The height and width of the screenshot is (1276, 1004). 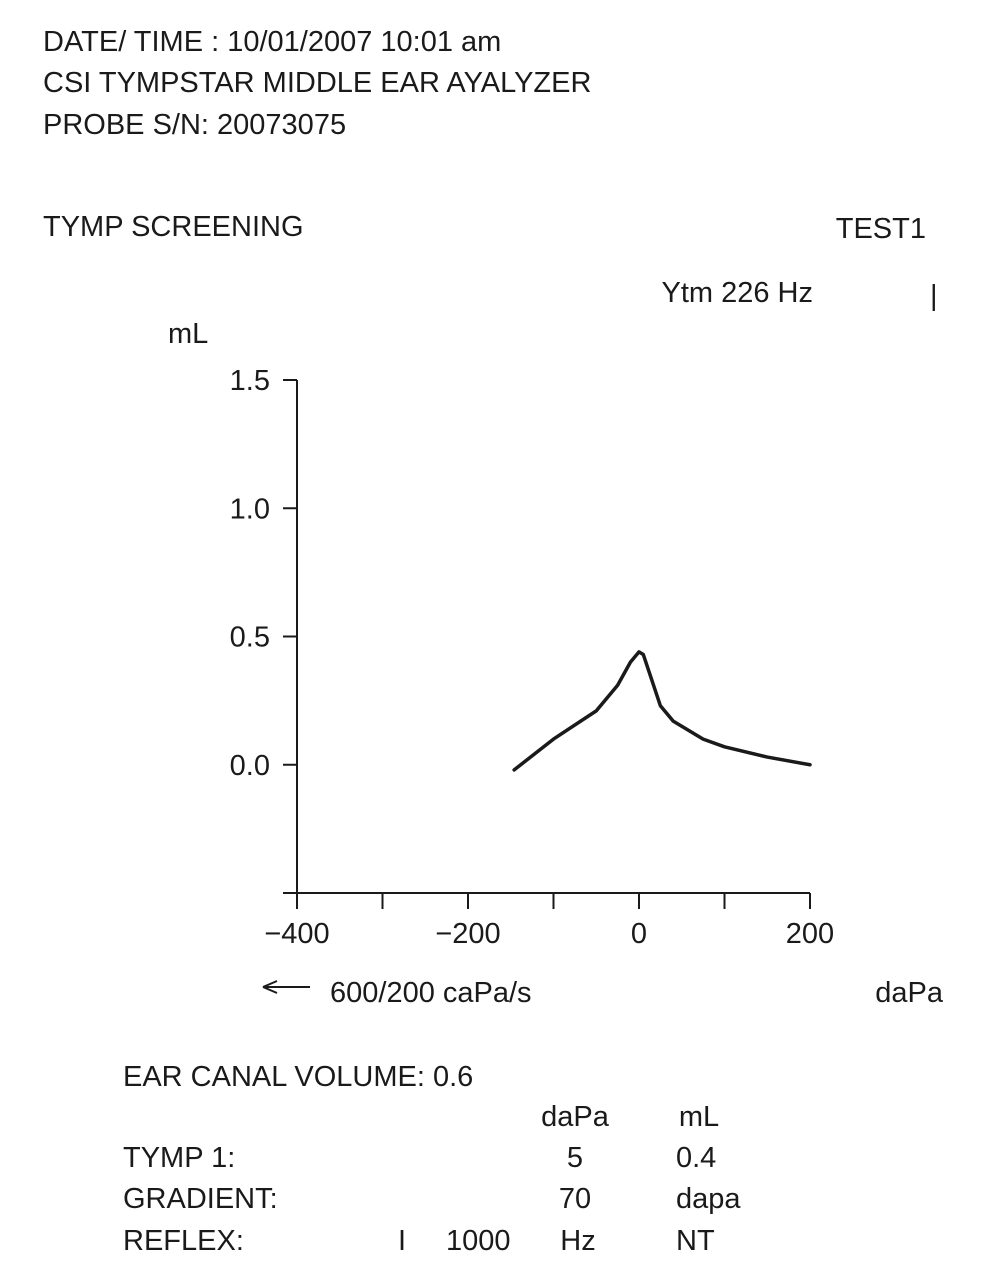 What do you see at coordinates (662, 711) in the screenshot?
I see `tympanogram-curve` at bounding box center [662, 711].